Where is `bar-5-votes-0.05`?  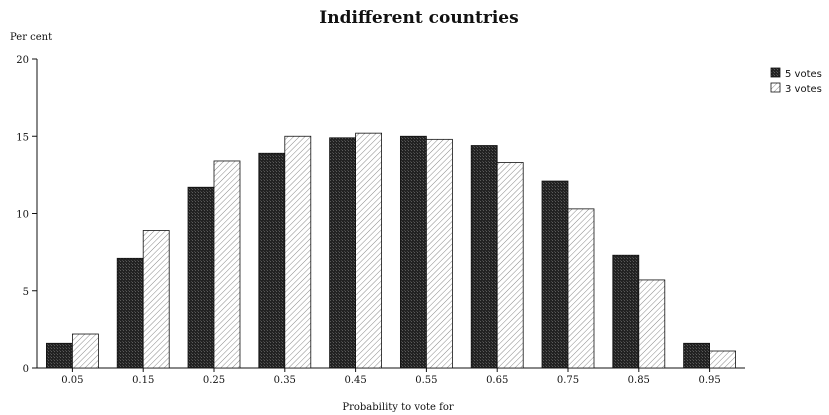
bar-5-votes-0.05 is located at coordinates (59, 355).